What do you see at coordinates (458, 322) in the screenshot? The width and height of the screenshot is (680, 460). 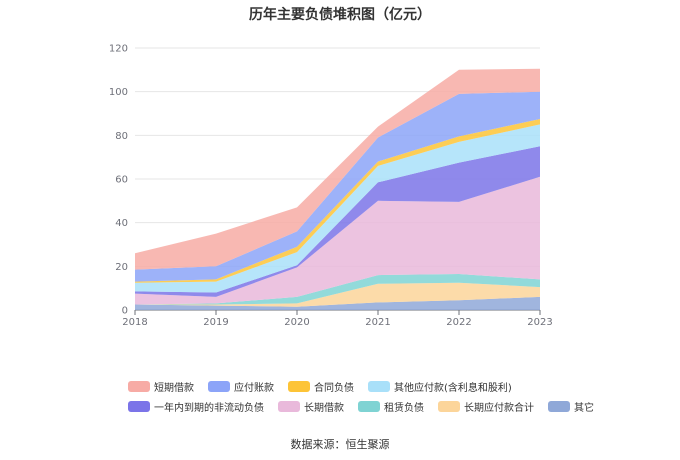 I see `x-tick-label: 2022` at bounding box center [458, 322].